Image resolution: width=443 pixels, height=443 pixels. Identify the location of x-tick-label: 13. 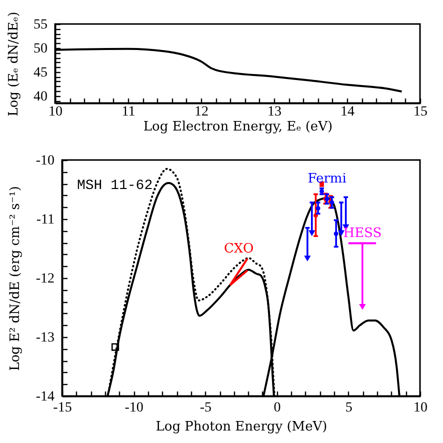
(275, 112).